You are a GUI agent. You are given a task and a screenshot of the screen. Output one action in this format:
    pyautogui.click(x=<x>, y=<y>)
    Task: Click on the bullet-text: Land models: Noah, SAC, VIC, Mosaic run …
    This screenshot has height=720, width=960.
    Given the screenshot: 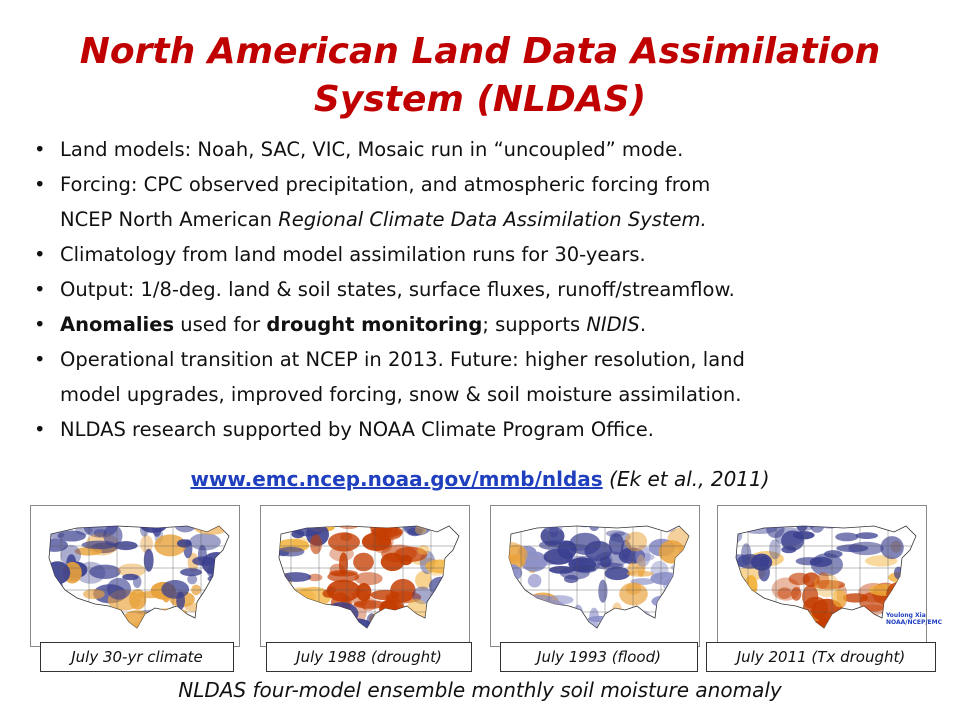 What is the action you would take?
    pyautogui.click(x=372, y=149)
    